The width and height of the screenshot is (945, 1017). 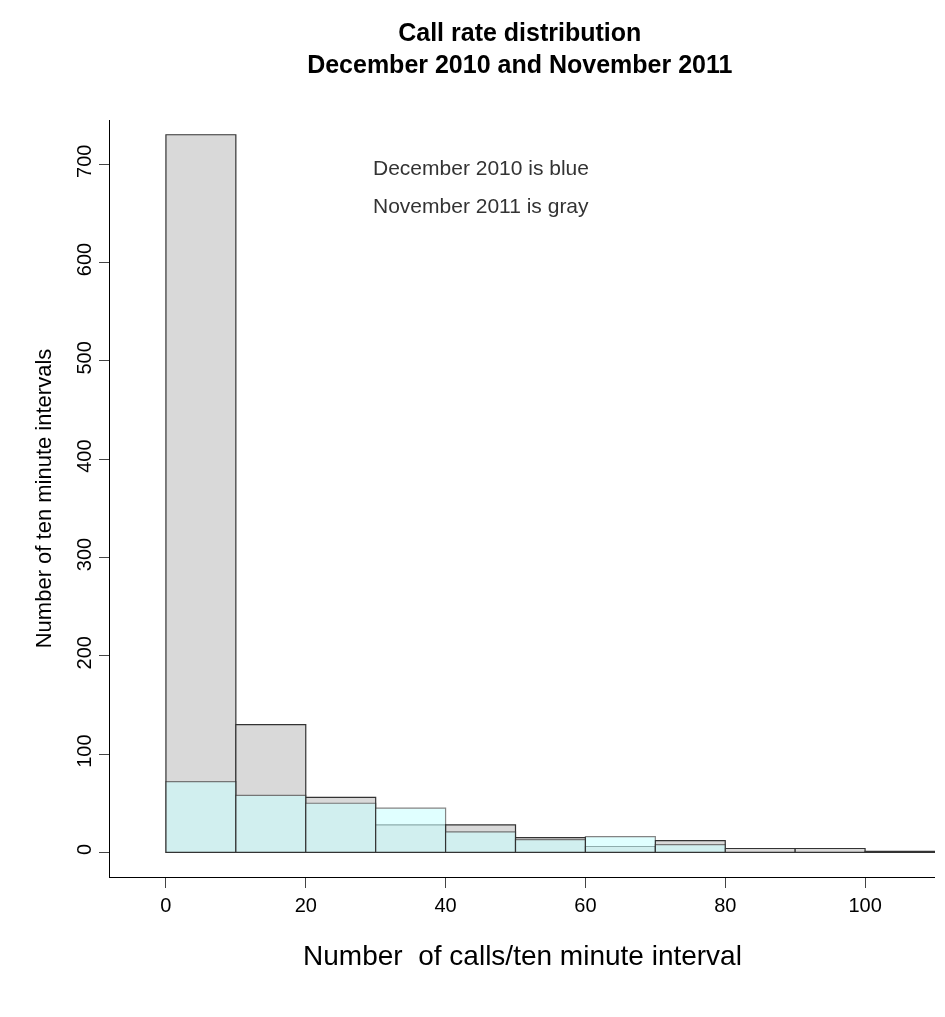 What do you see at coordinates (84, 456) in the screenshot?
I see `y-tick-label: 400` at bounding box center [84, 456].